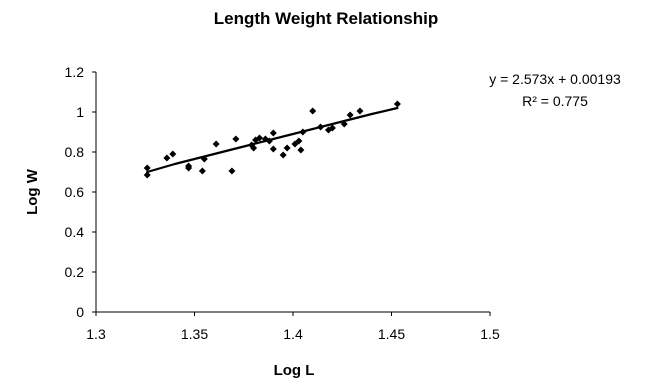 Image resolution: width=652 pixels, height=388 pixels. What do you see at coordinates (75, 72) in the screenshot?
I see `y-tick-label: 1.2` at bounding box center [75, 72].